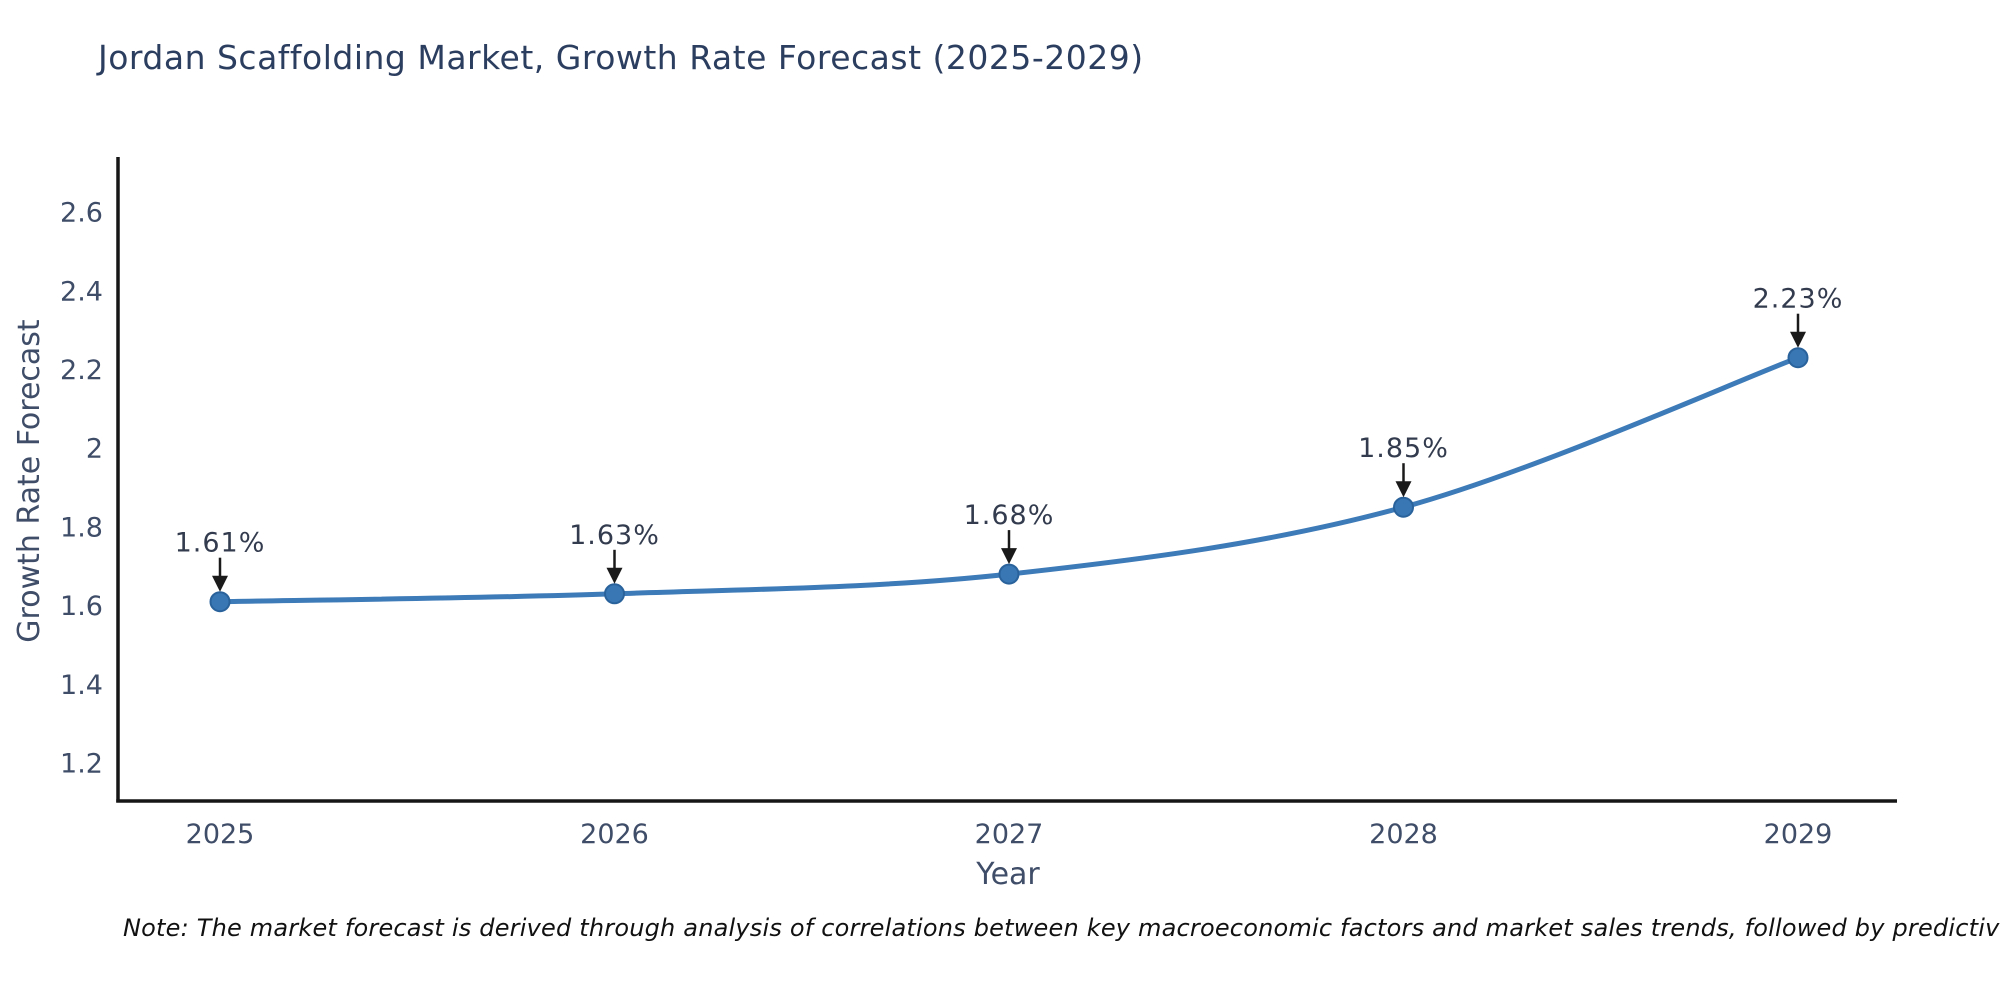 Image resolution: width=2000 pixels, height=1000 pixels. Describe the element at coordinates (81, 527) in the screenshot. I see `y-tick-label: 1.8` at that location.